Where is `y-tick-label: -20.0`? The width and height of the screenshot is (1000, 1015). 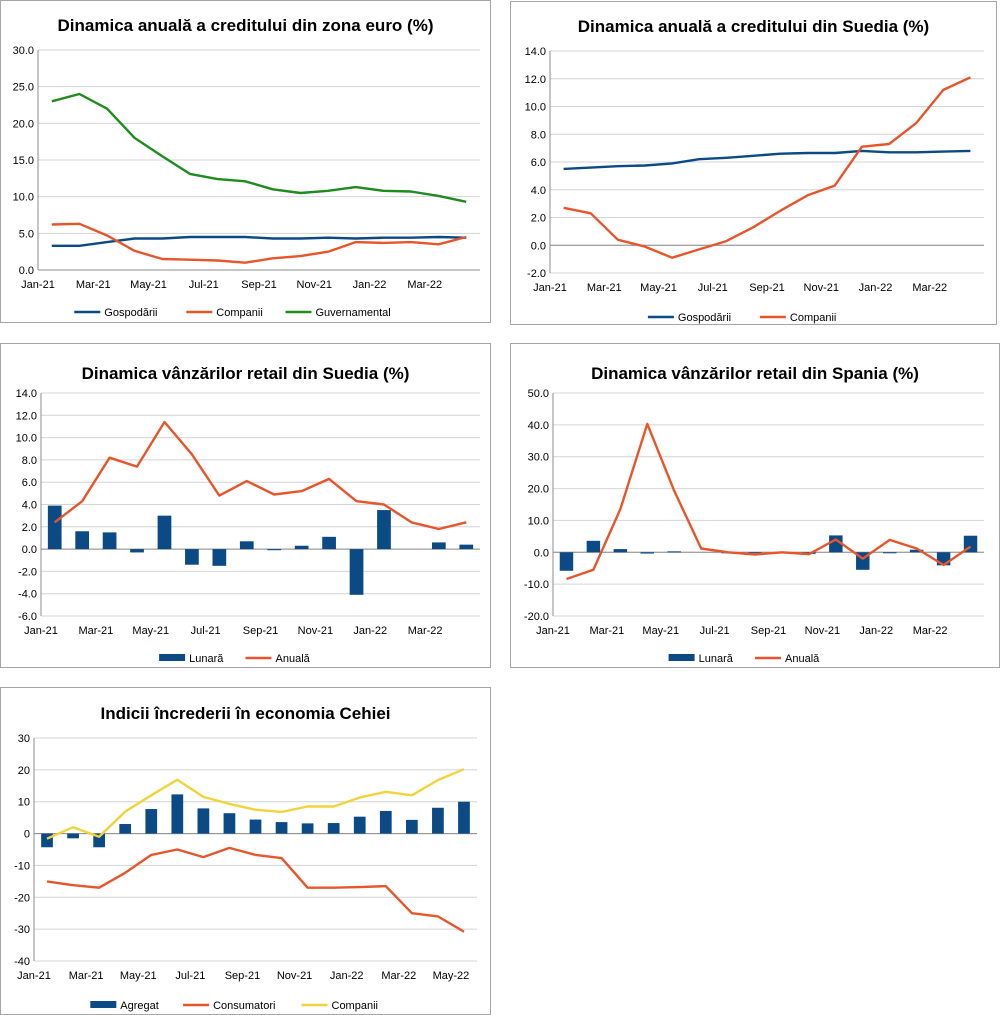
y-tick-label: -20.0 is located at coordinates (536, 617).